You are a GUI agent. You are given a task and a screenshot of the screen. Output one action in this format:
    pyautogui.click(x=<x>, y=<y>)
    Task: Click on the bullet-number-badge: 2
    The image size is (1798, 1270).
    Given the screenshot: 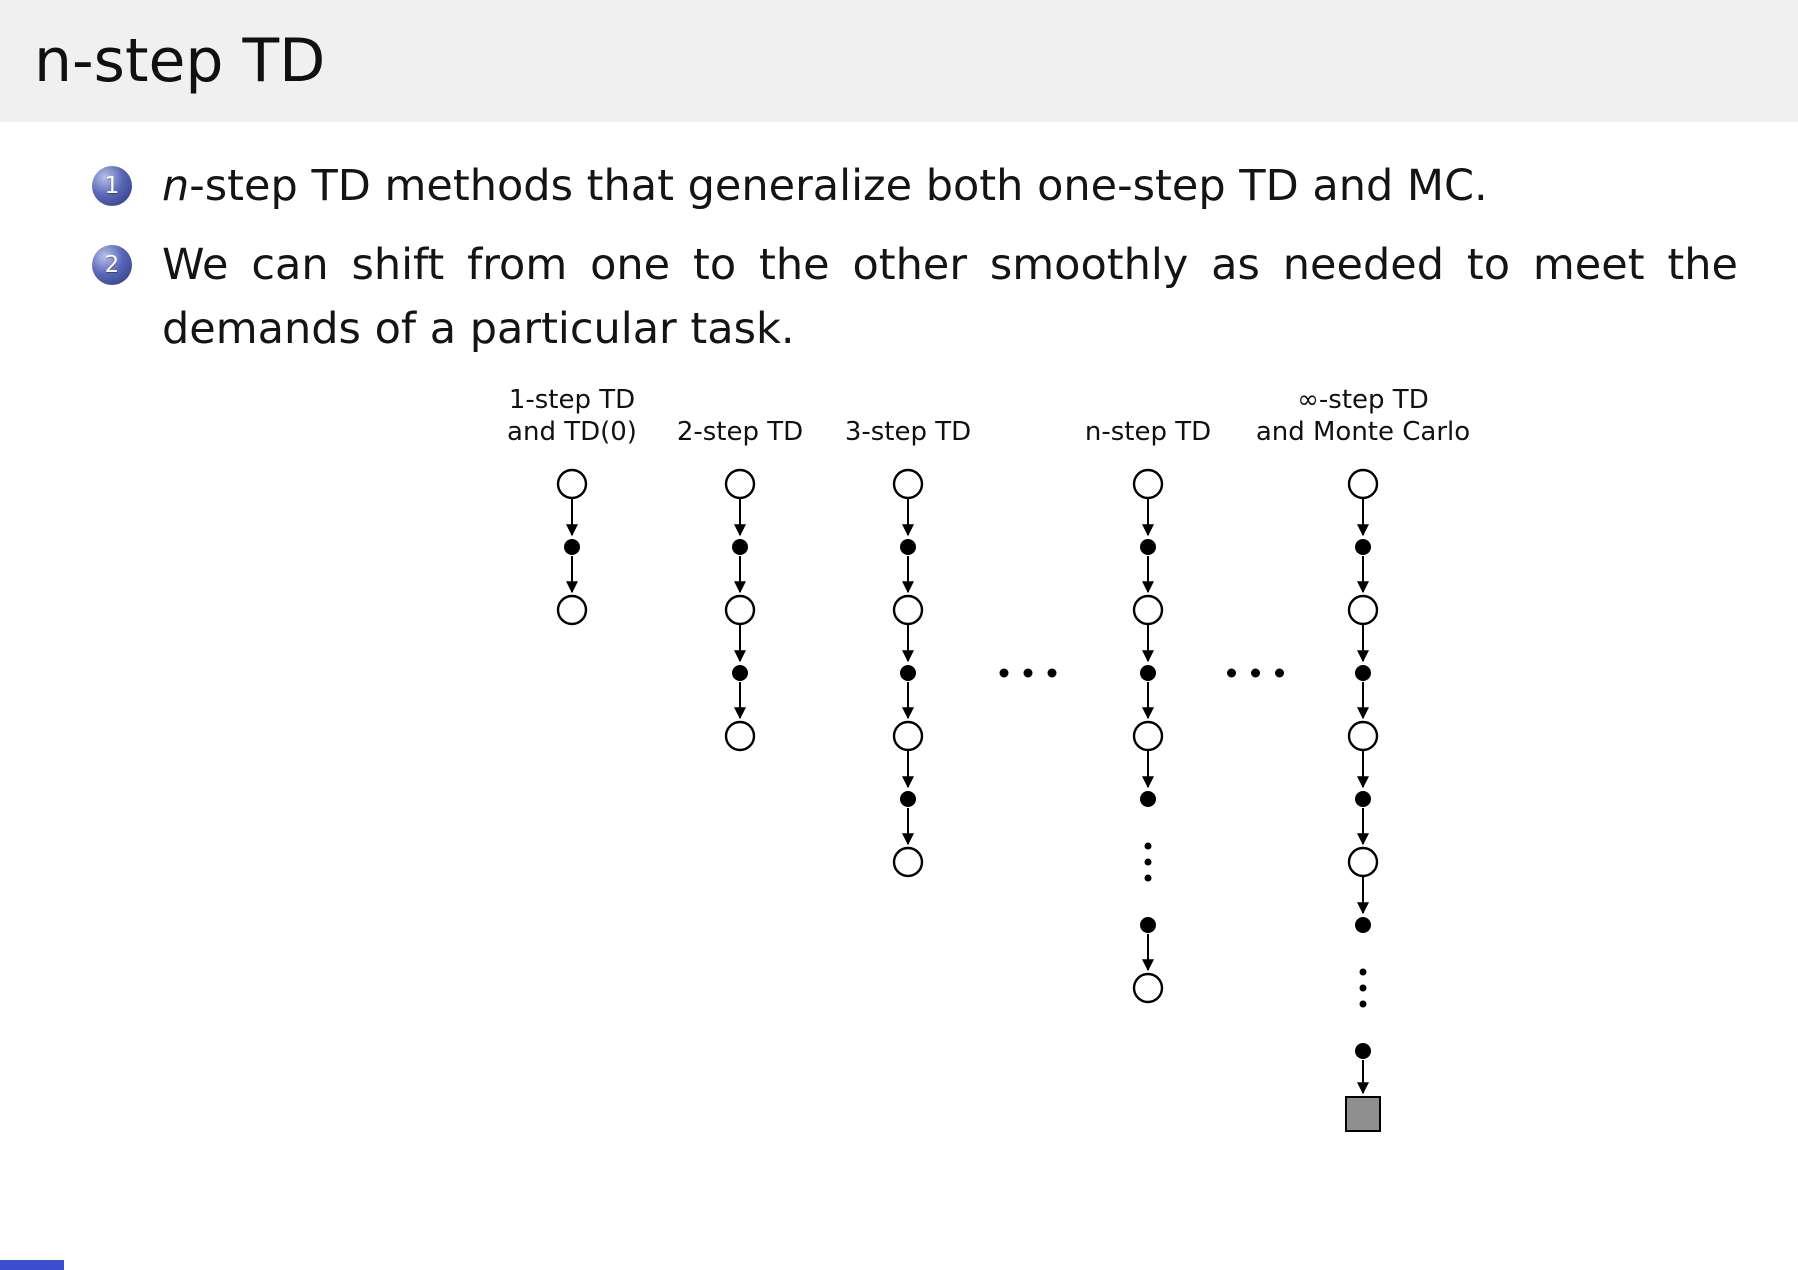 What is the action you would take?
    pyautogui.click(x=112, y=264)
    